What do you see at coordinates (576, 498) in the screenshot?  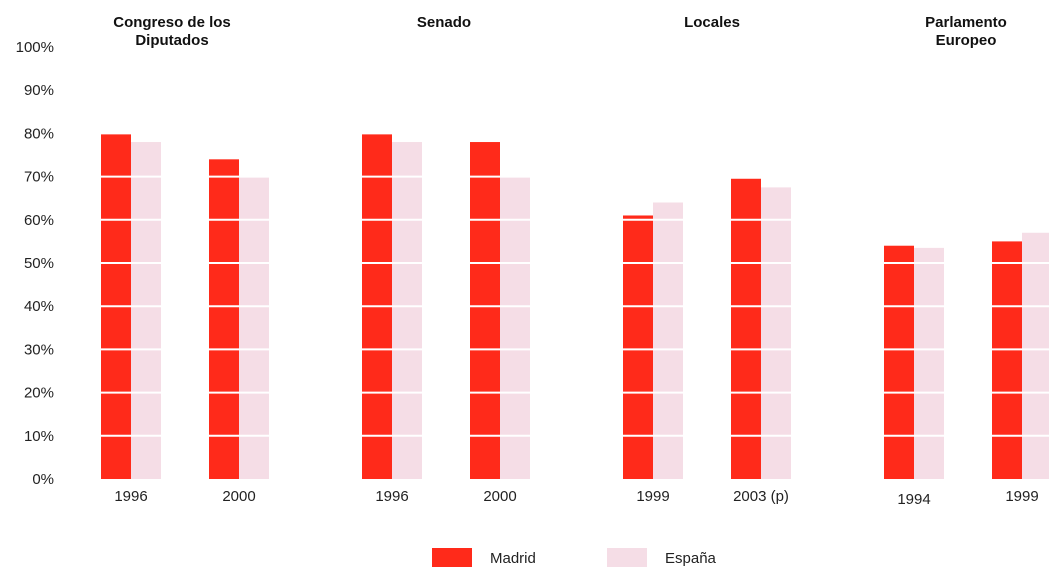 I see `category-labels: 1996 2000 1996 2000 1999 2003 (p) 1994 1999` at bounding box center [576, 498].